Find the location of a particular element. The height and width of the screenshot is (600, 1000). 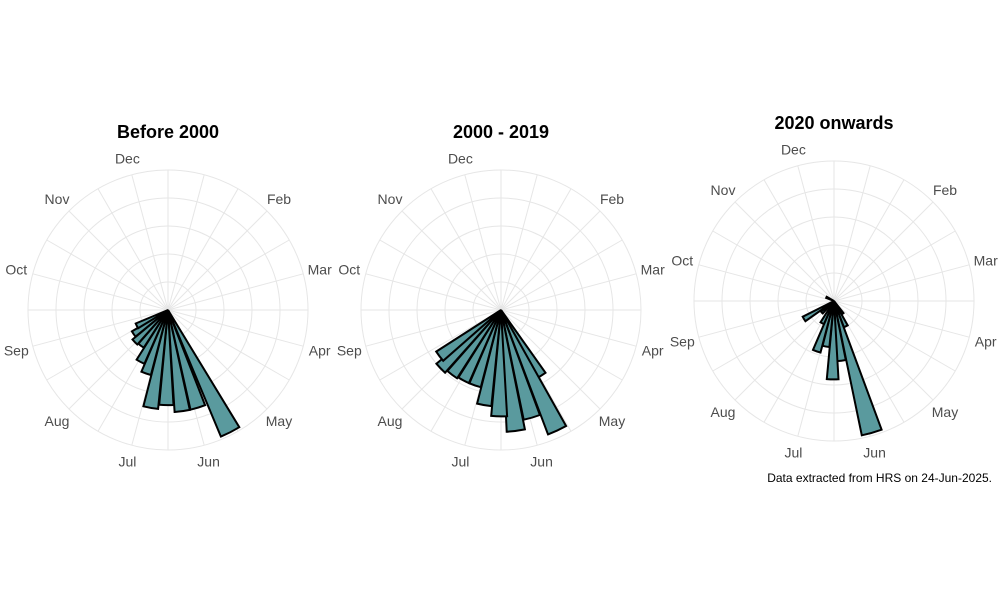

polar-grid is located at coordinates (834, 301).